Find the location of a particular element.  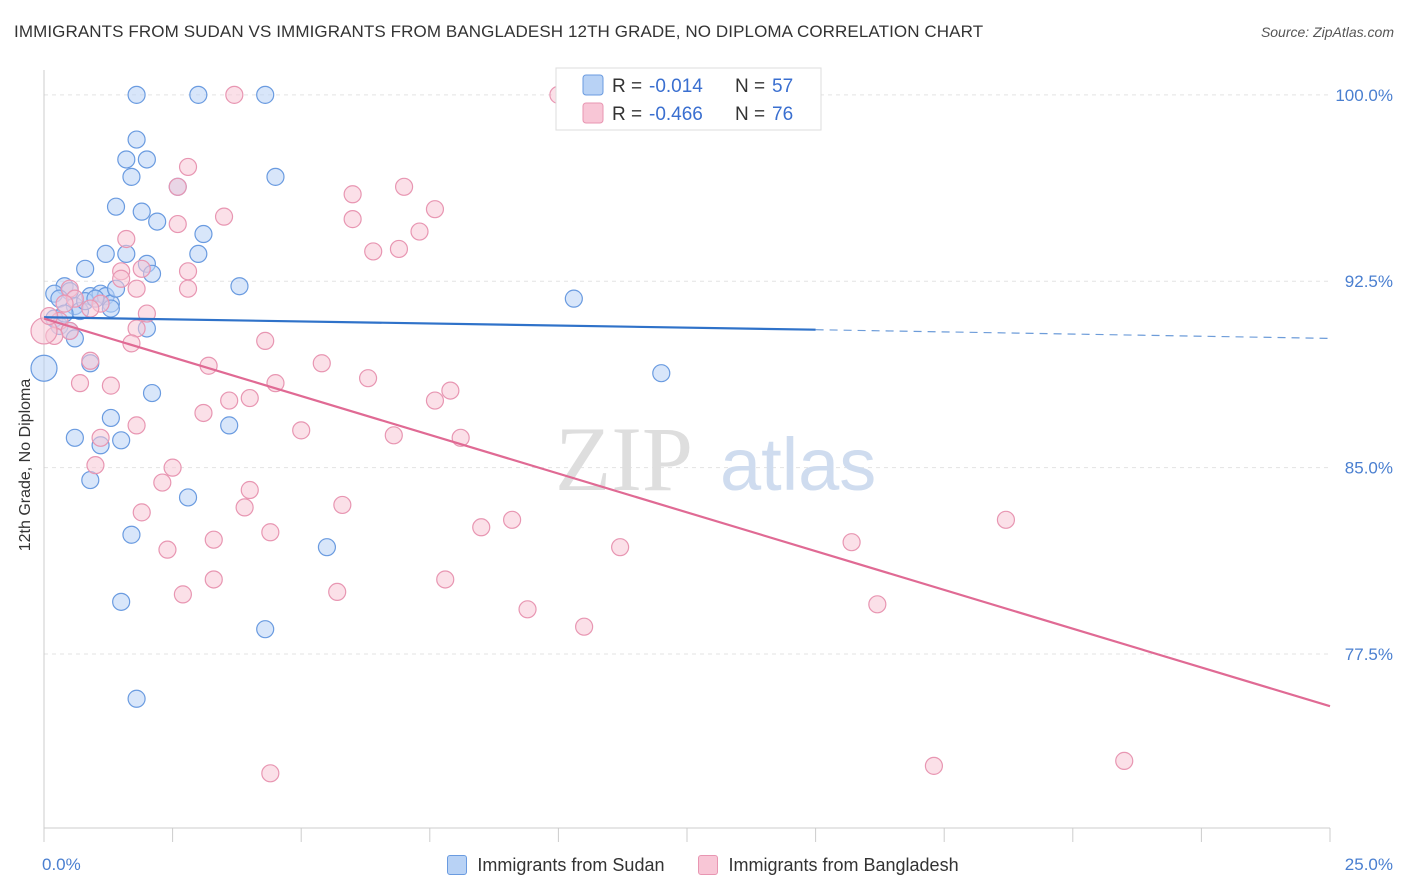

watermark-zip: ZIP is located at coordinates (624, 459).